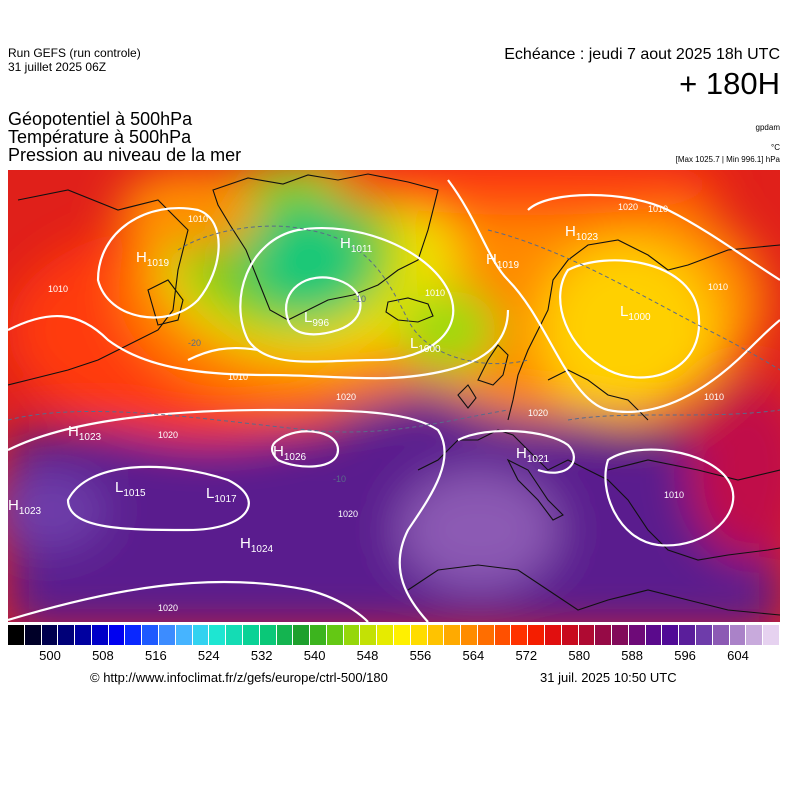  What do you see at coordinates (100, 137) in the screenshot?
I see `field-temperature: Température à 500hPa` at bounding box center [100, 137].